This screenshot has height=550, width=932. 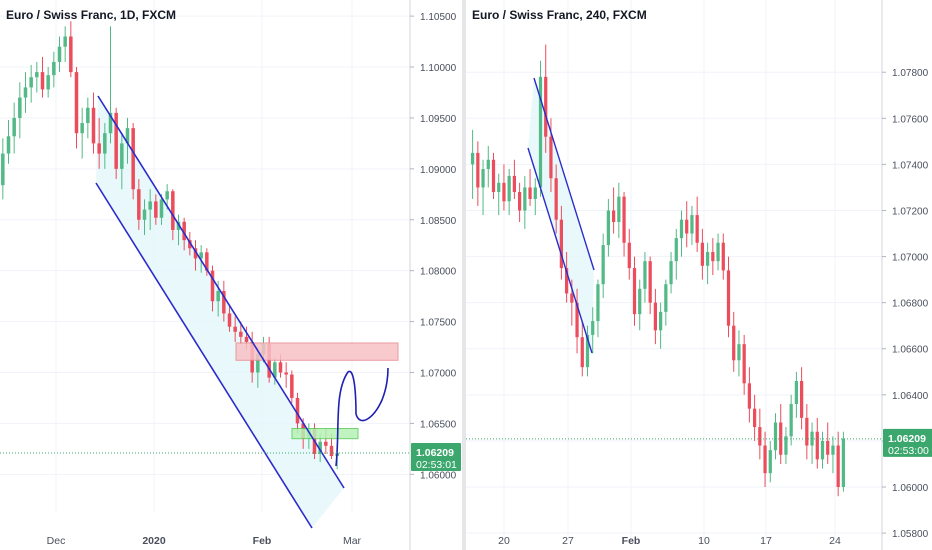 I want to click on y-tick-label: 1.07200, so click(x=910, y=211).